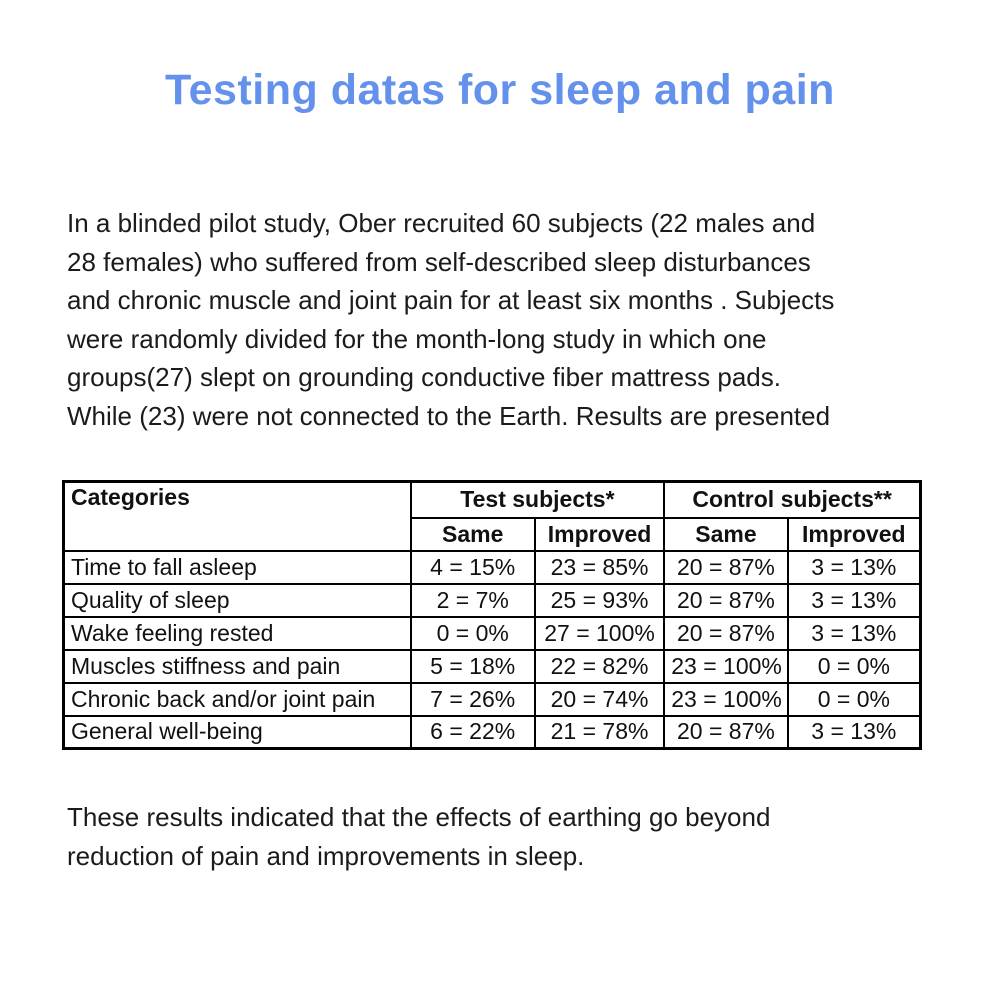 This screenshot has width=1000, height=1000. What do you see at coordinates (237, 633) in the screenshot?
I see `row-category: Wake feeling rested` at bounding box center [237, 633].